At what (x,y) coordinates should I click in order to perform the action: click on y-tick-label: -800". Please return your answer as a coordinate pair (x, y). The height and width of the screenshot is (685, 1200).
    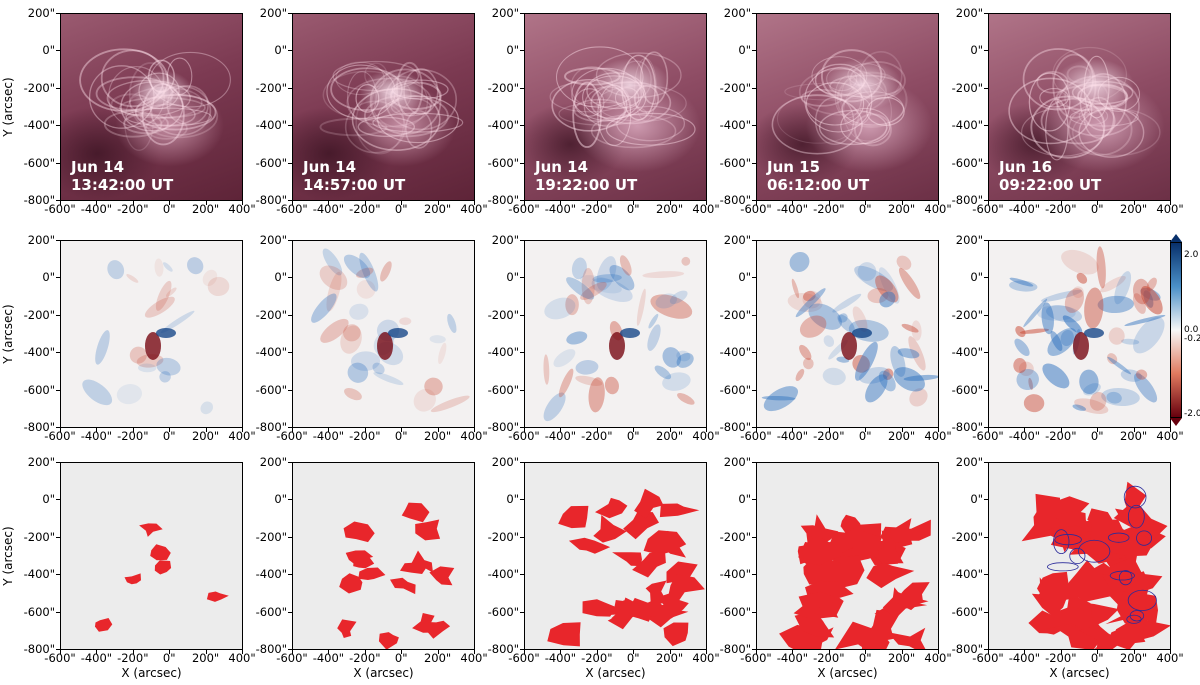
    Looking at the image, I should click on (39, 427).